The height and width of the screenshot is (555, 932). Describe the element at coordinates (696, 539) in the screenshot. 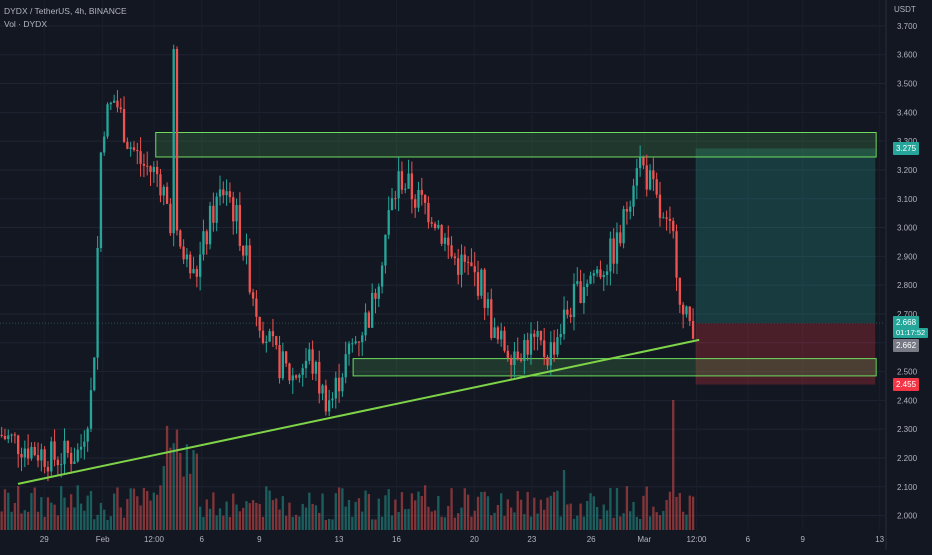

I see `time-tick-label: 12:00` at that location.